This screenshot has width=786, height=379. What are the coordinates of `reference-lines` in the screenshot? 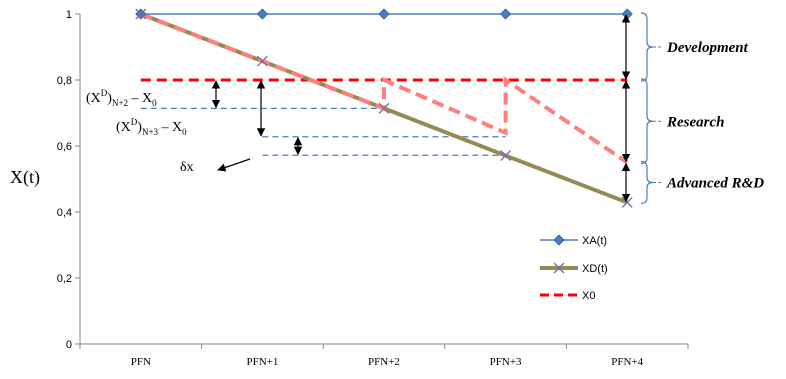 It's located at (323, 131).